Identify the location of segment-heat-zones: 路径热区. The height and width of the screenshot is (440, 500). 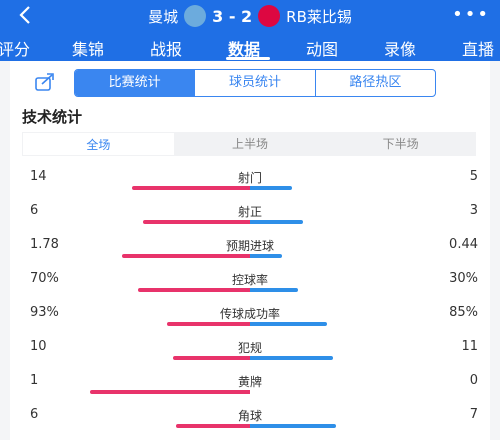
(374, 83).